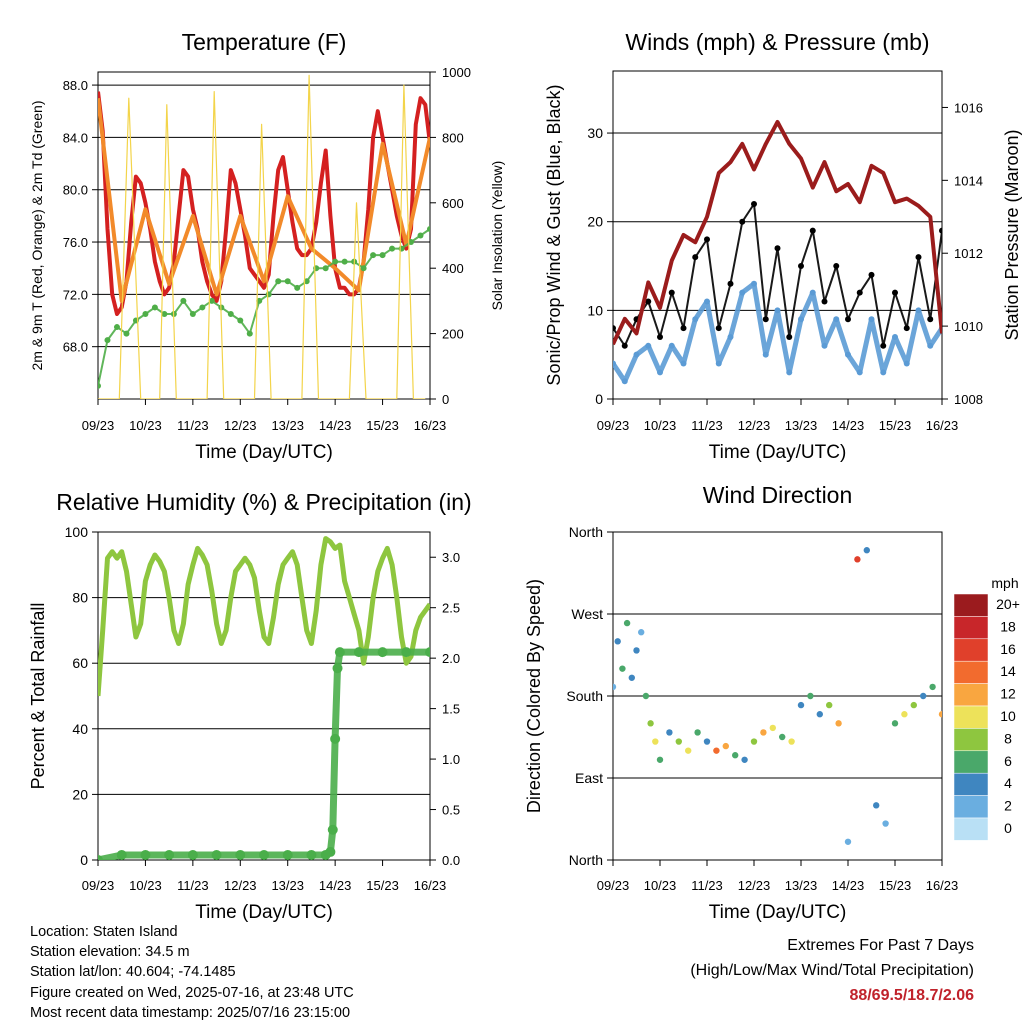  Describe the element at coordinates (1004, 583) in the screenshot. I see `colorbar-title: mph` at that location.